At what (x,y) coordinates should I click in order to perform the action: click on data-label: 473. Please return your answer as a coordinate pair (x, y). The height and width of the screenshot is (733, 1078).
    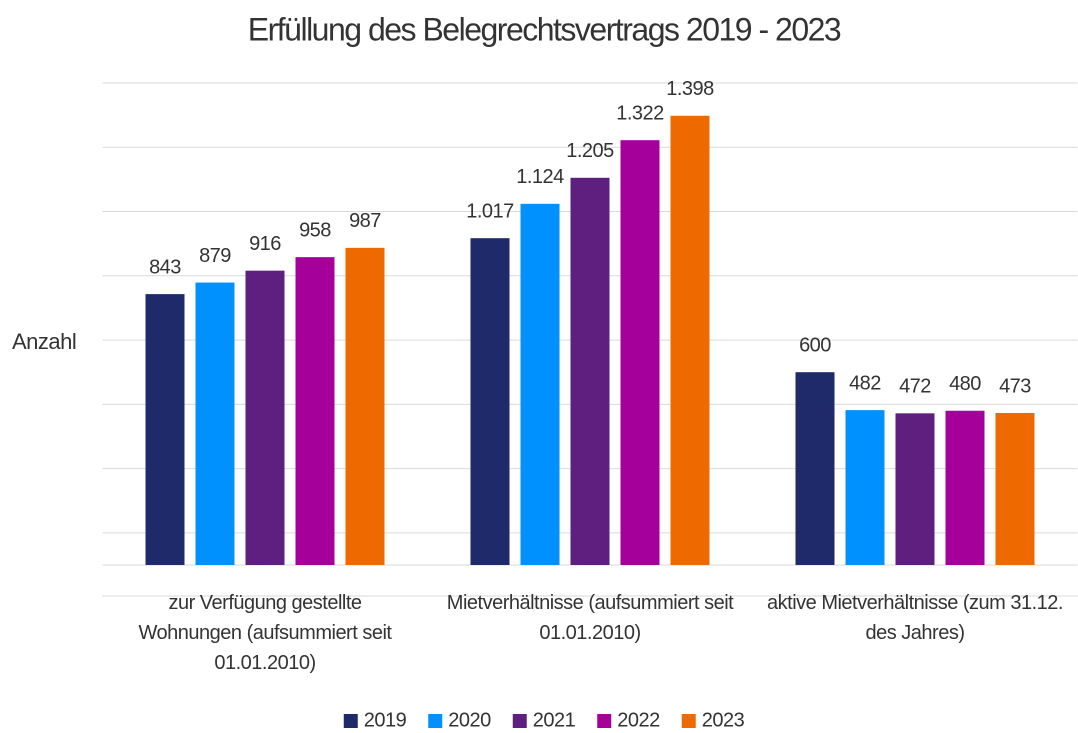
    Looking at the image, I should click on (1015, 386).